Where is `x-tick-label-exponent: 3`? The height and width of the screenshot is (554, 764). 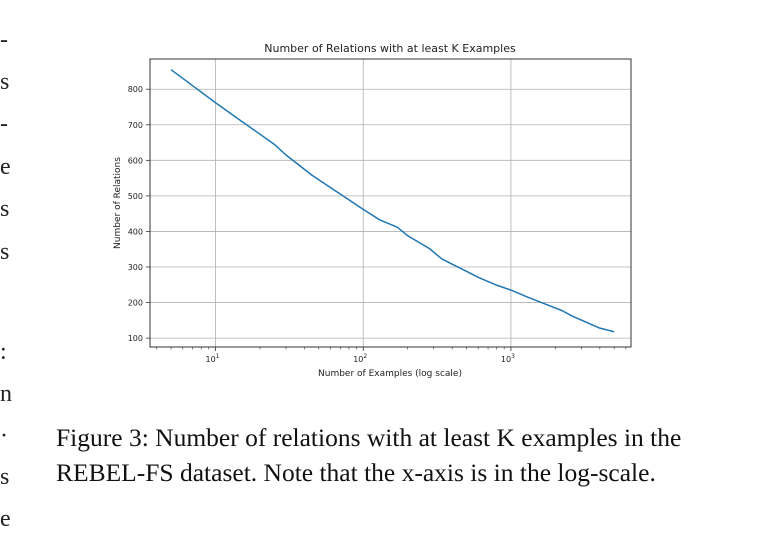 x-tick-label-exponent: 3 is located at coordinates (513, 356).